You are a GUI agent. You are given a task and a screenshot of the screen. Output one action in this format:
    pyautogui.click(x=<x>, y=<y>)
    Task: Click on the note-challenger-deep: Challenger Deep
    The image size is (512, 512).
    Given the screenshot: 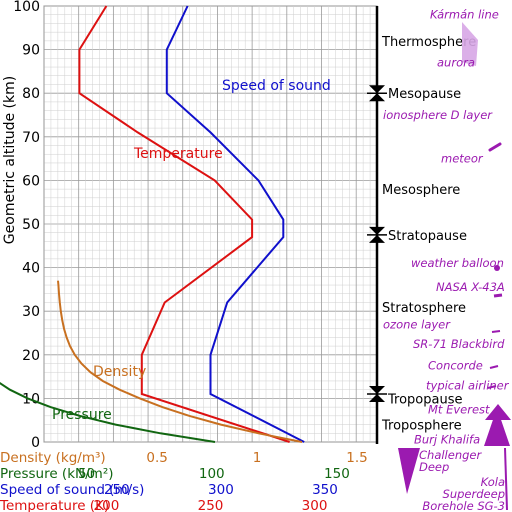 What is the action you would take?
    pyautogui.click(x=450, y=461)
    